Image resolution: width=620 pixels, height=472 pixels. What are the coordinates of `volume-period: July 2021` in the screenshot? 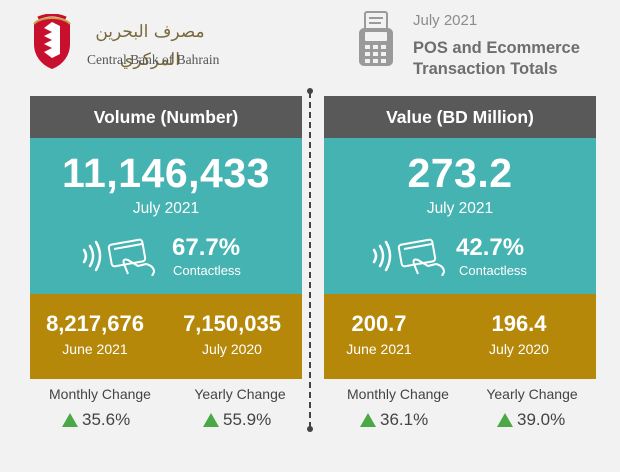 It's located at (166, 208).